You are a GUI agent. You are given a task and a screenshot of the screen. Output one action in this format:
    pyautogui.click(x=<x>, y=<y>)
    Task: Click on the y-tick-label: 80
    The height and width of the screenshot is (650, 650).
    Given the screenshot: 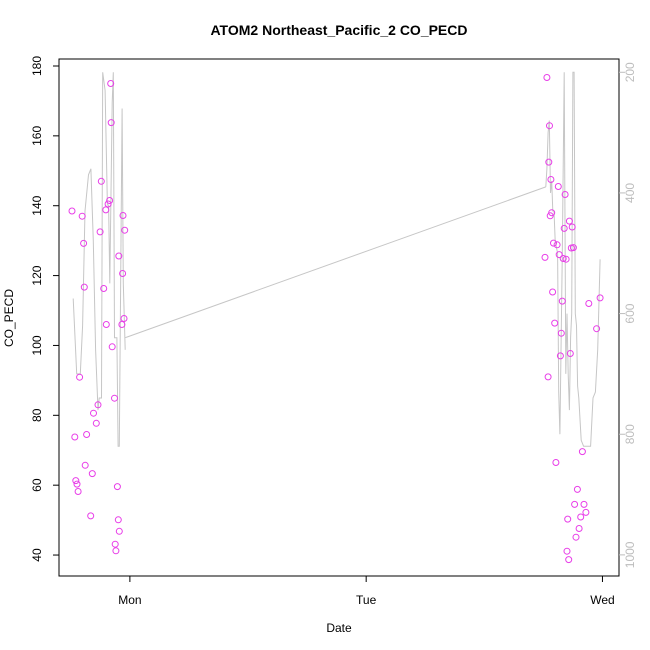 What is the action you would take?
    pyautogui.click(x=37, y=415)
    